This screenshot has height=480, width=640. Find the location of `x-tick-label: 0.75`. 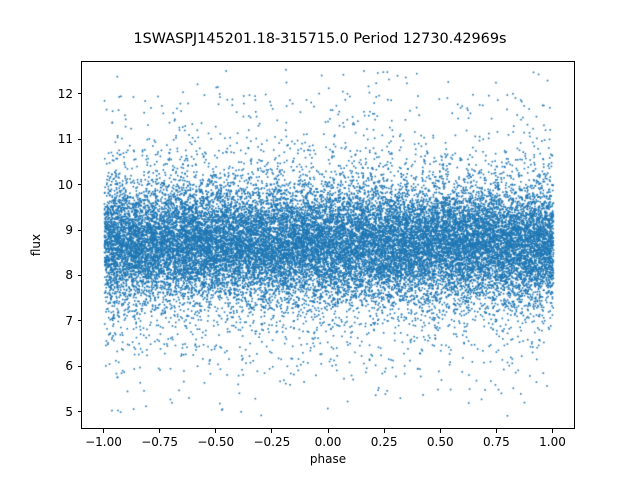

x-tick-label: 0.75 is located at coordinates (496, 442).